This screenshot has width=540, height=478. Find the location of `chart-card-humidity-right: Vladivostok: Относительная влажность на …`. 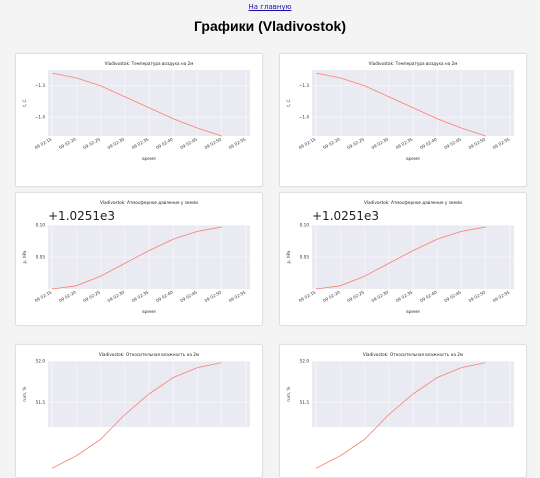

chart-card-humidity-right: Vladivostok: Относительная влажность на … is located at coordinates (403, 411).